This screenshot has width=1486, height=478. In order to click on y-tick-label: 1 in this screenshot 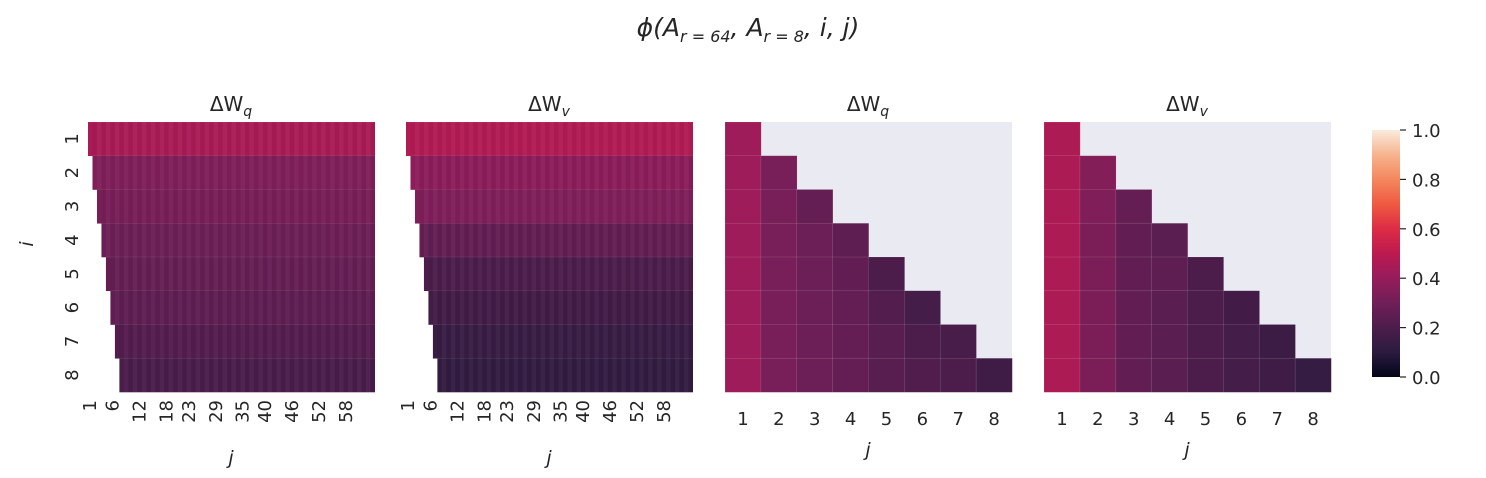, I will do `click(72, 138)`.